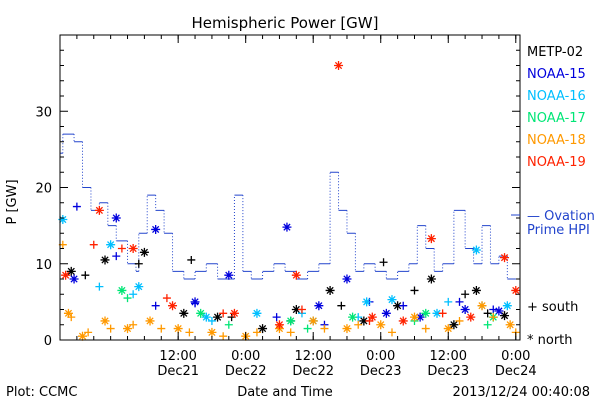 The image size is (600, 400). What do you see at coordinates (12, 201) in the screenshot?
I see `y-axis-label: P [GW]` at bounding box center [12, 201].